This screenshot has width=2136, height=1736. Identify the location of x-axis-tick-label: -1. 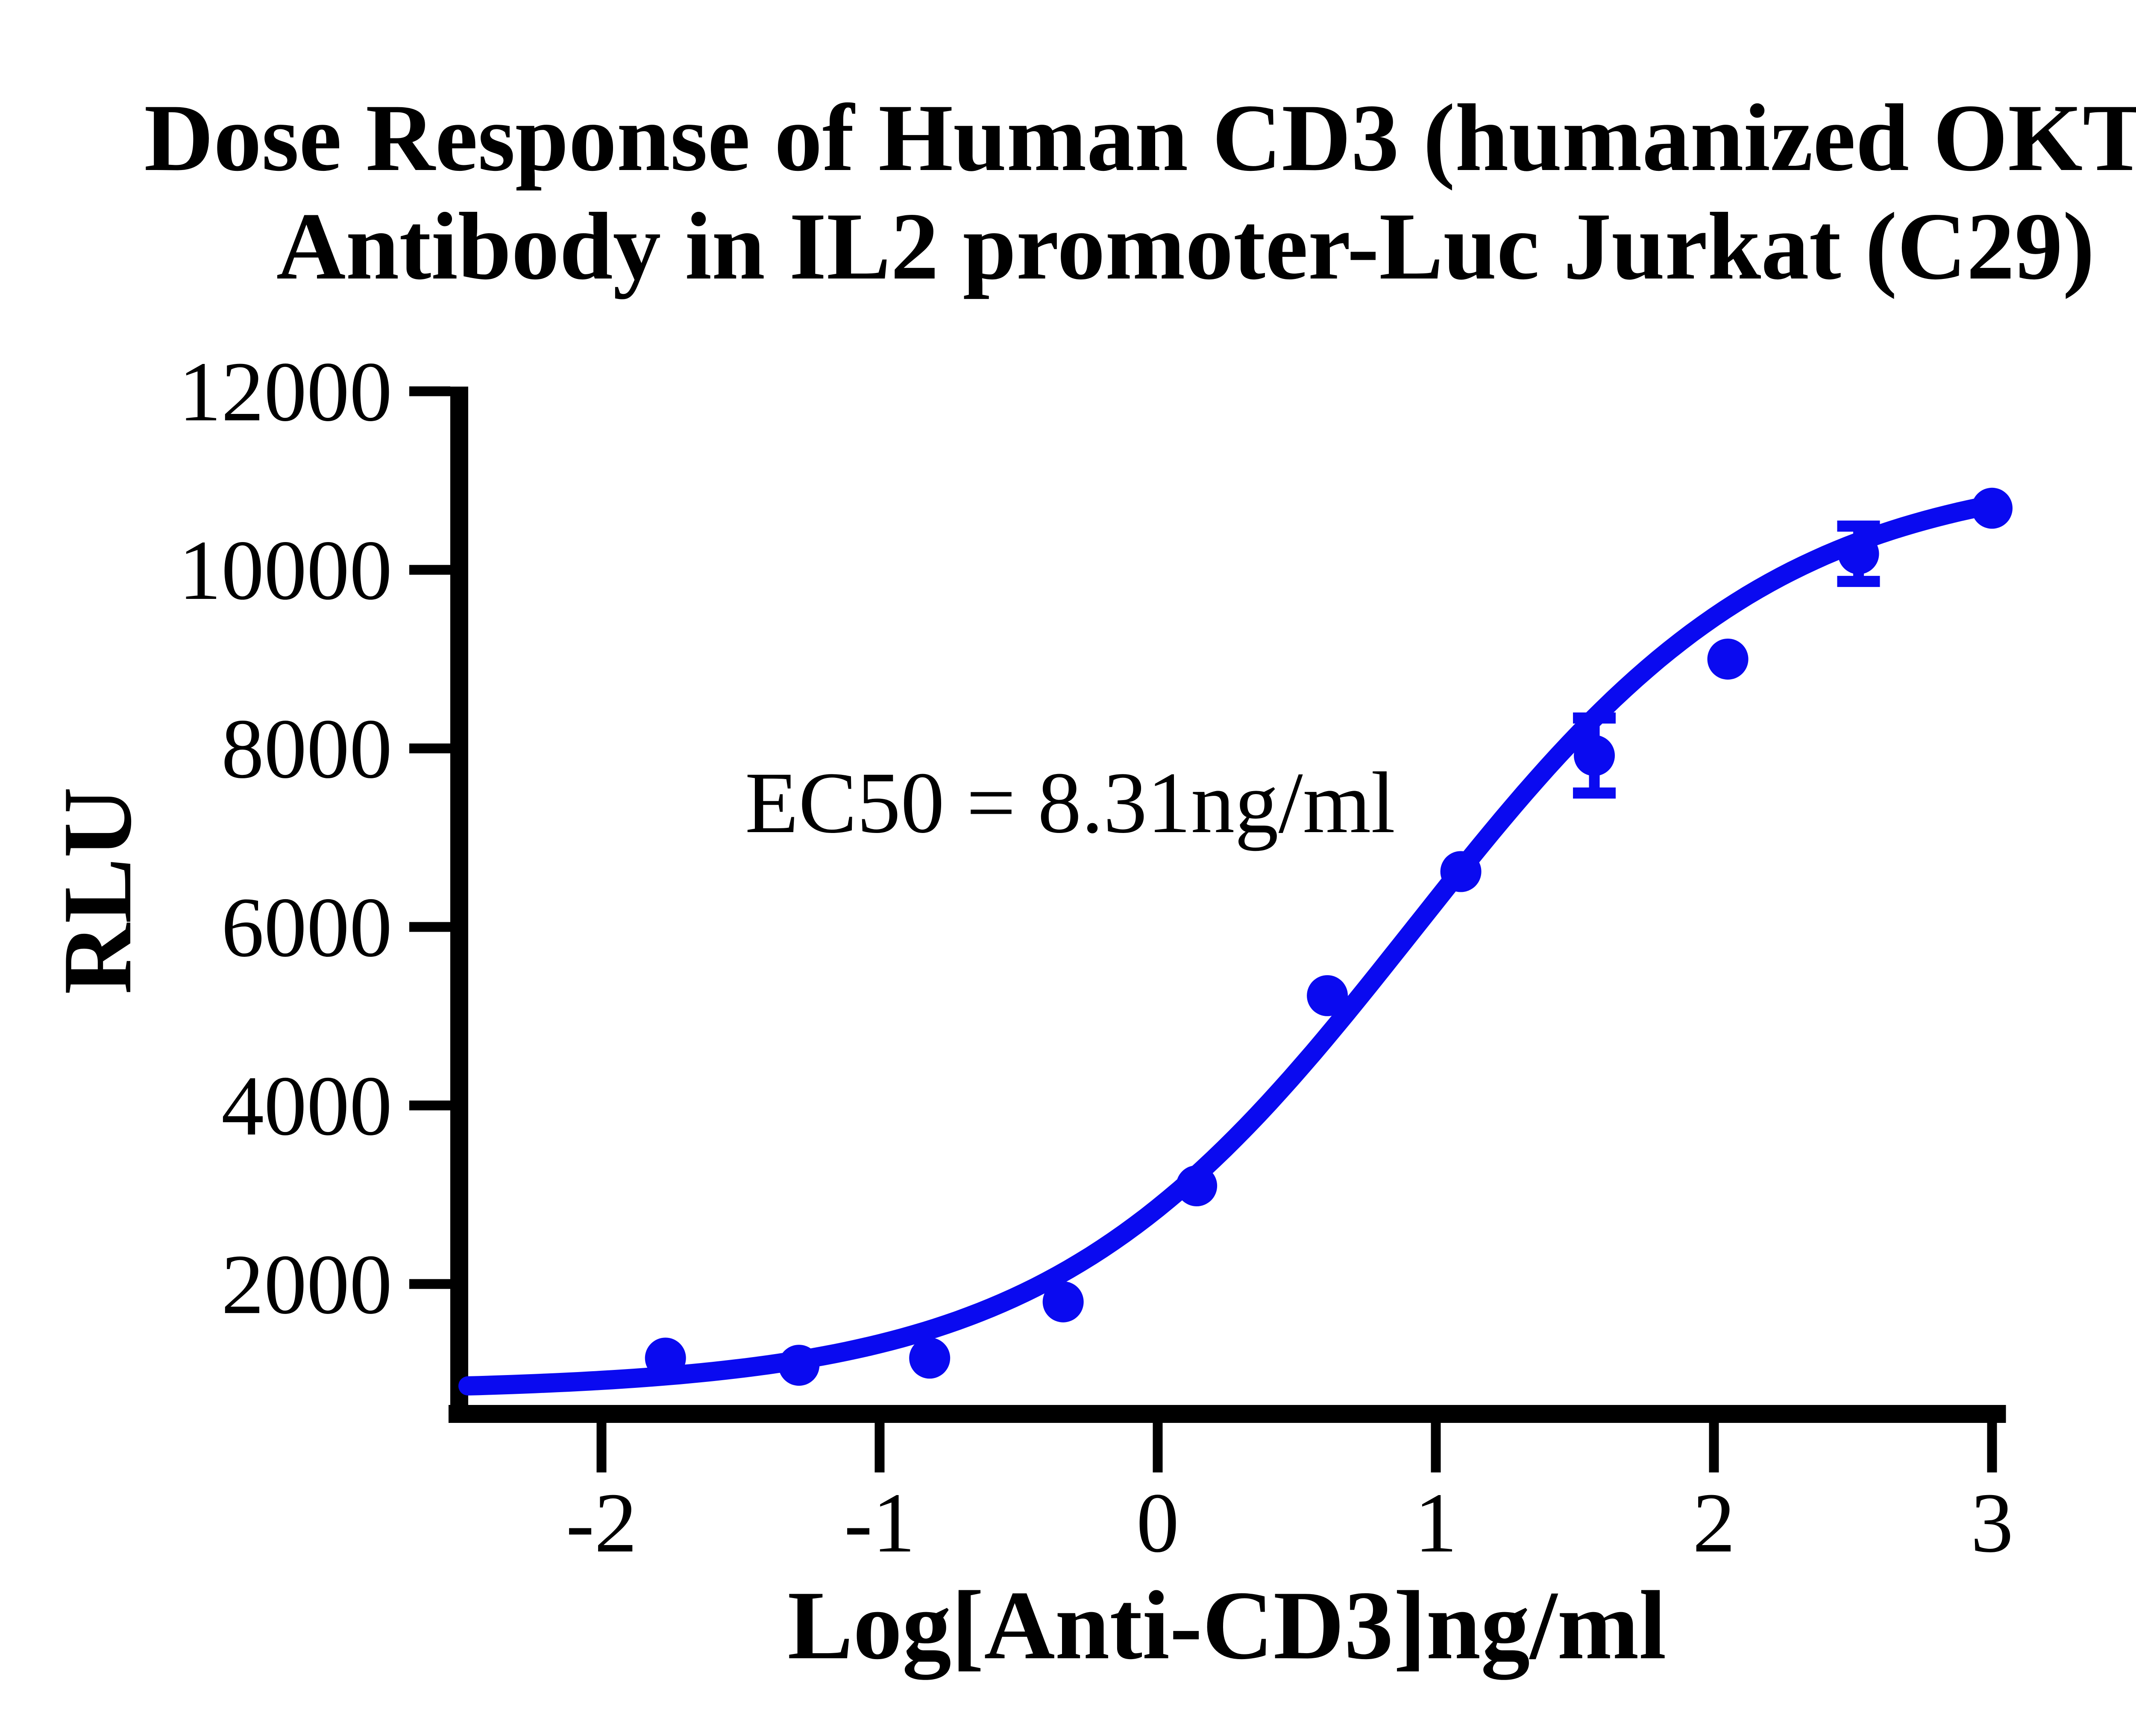
(880, 1523).